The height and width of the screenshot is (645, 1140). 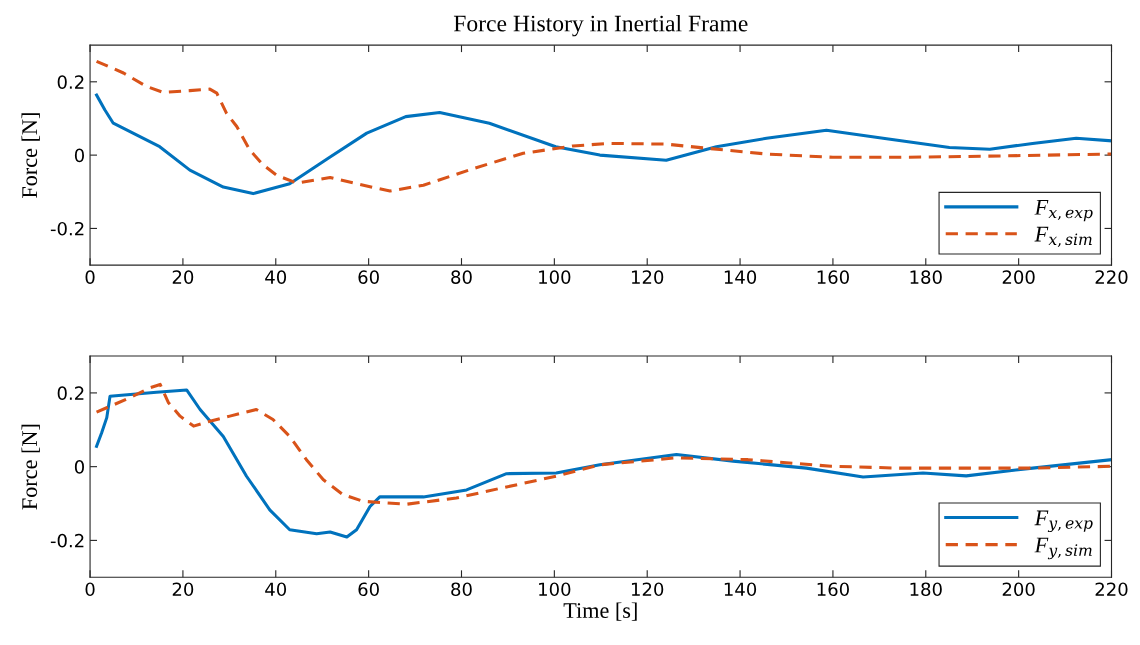 I want to click on legend-label: F$_{x,sim}$, so click(x=1063, y=236).